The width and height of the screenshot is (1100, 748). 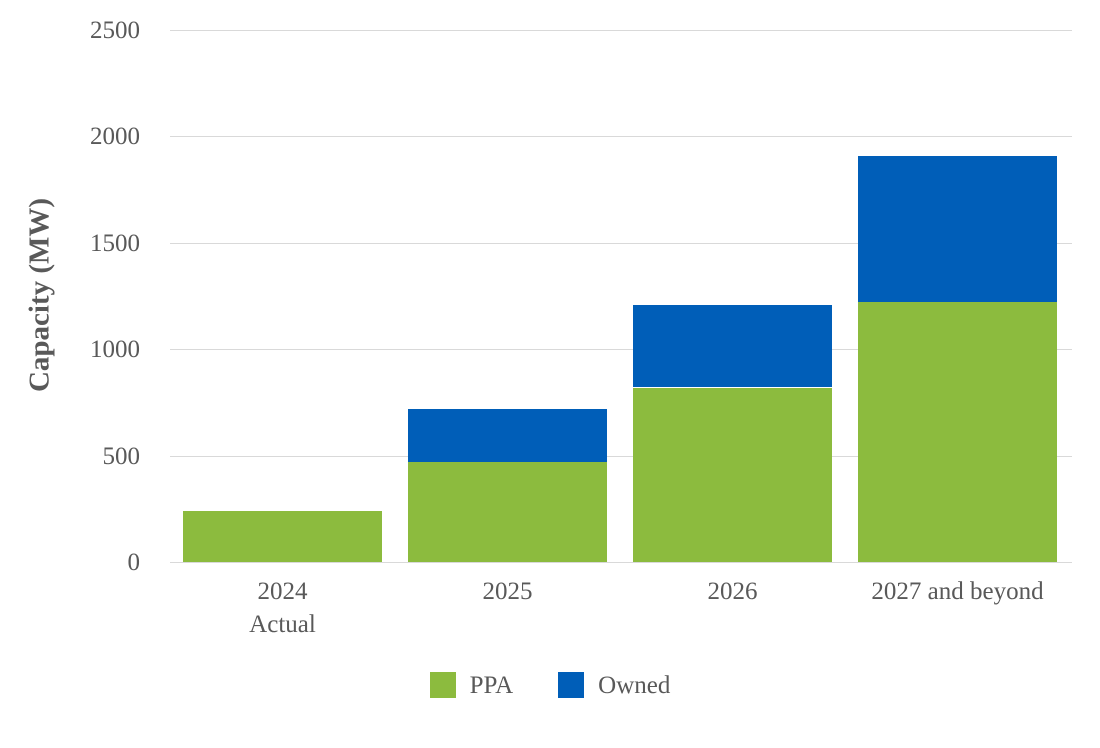 What do you see at coordinates (282, 608) in the screenshot?
I see `x-tick-label-2024: 2024 Actual` at bounding box center [282, 608].